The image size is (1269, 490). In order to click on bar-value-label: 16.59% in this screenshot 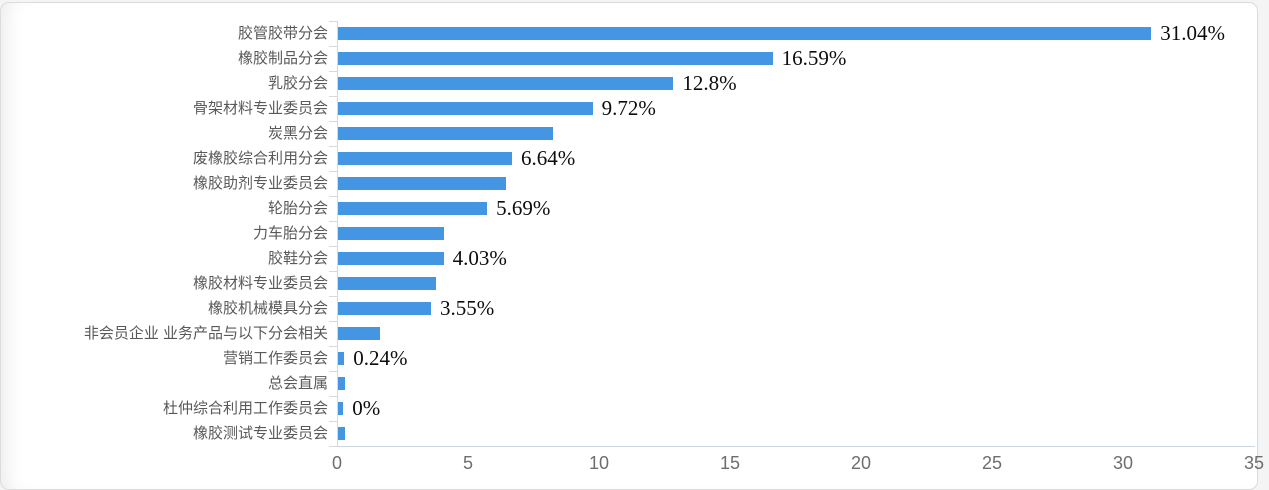, I will do `click(814, 57)`.